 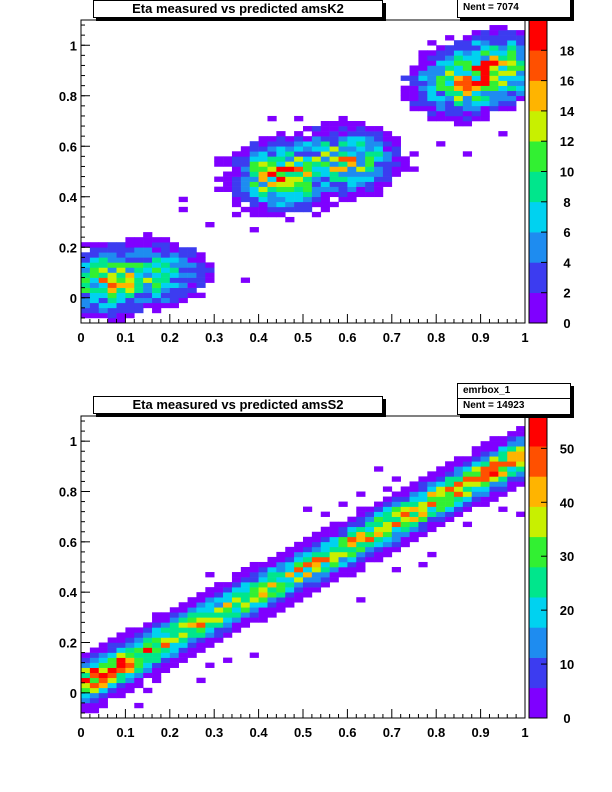 What do you see at coordinates (538, 582) in the screenshot?
I see `color-bar-segment` at bounding box center [538, 582].